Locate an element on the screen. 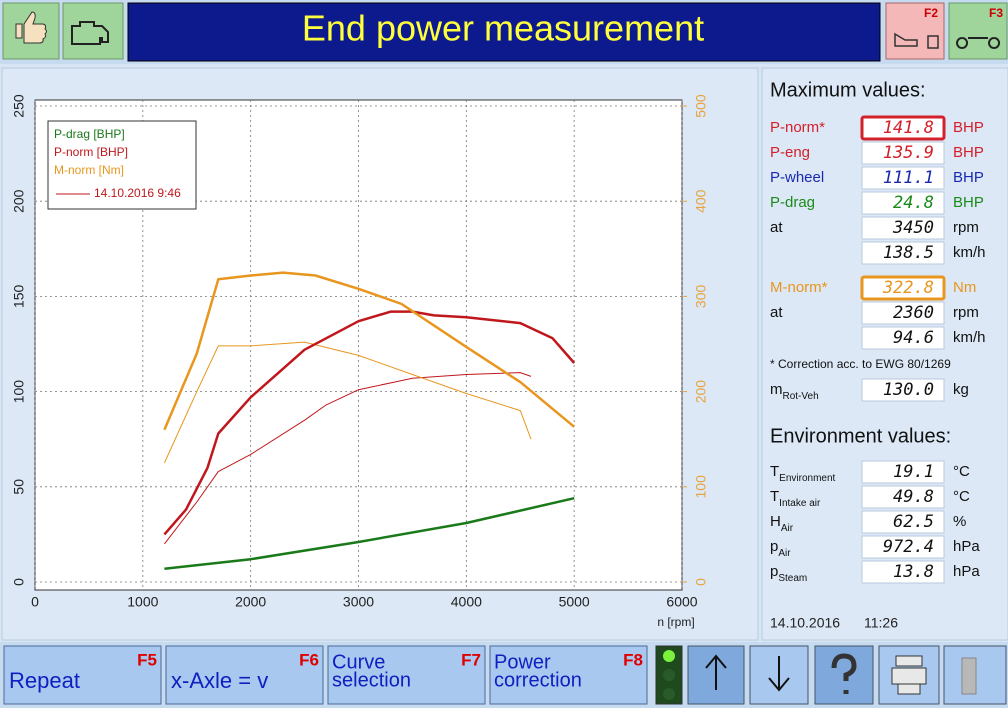 Image resolution: width=1008 pixels, height=708 pixels. y2-tick-label: 200 is located at coordinates (701, 392).